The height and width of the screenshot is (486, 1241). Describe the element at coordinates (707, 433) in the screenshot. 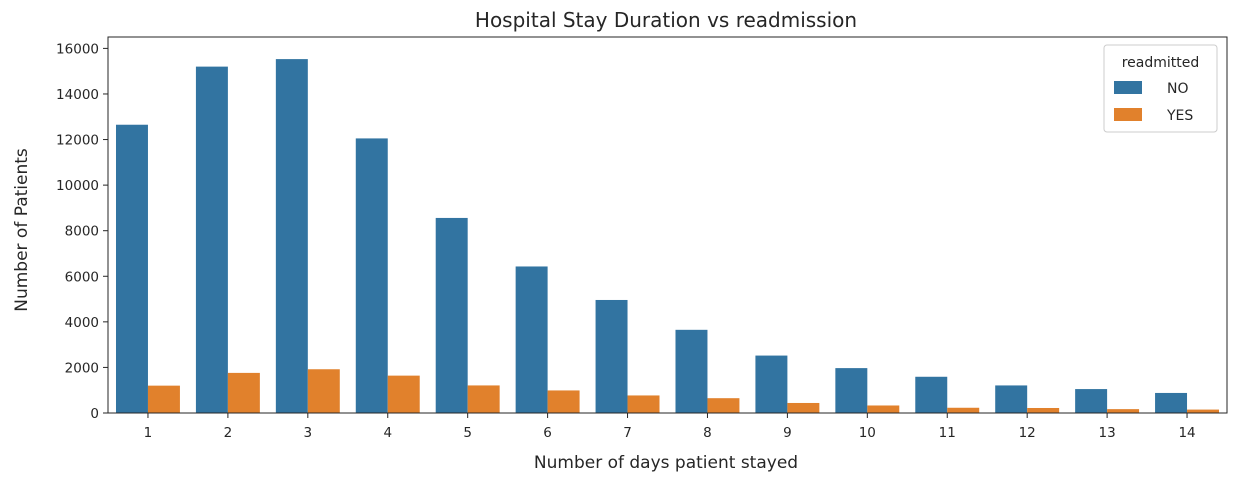

I see `x-tick-label: 8` at that location.